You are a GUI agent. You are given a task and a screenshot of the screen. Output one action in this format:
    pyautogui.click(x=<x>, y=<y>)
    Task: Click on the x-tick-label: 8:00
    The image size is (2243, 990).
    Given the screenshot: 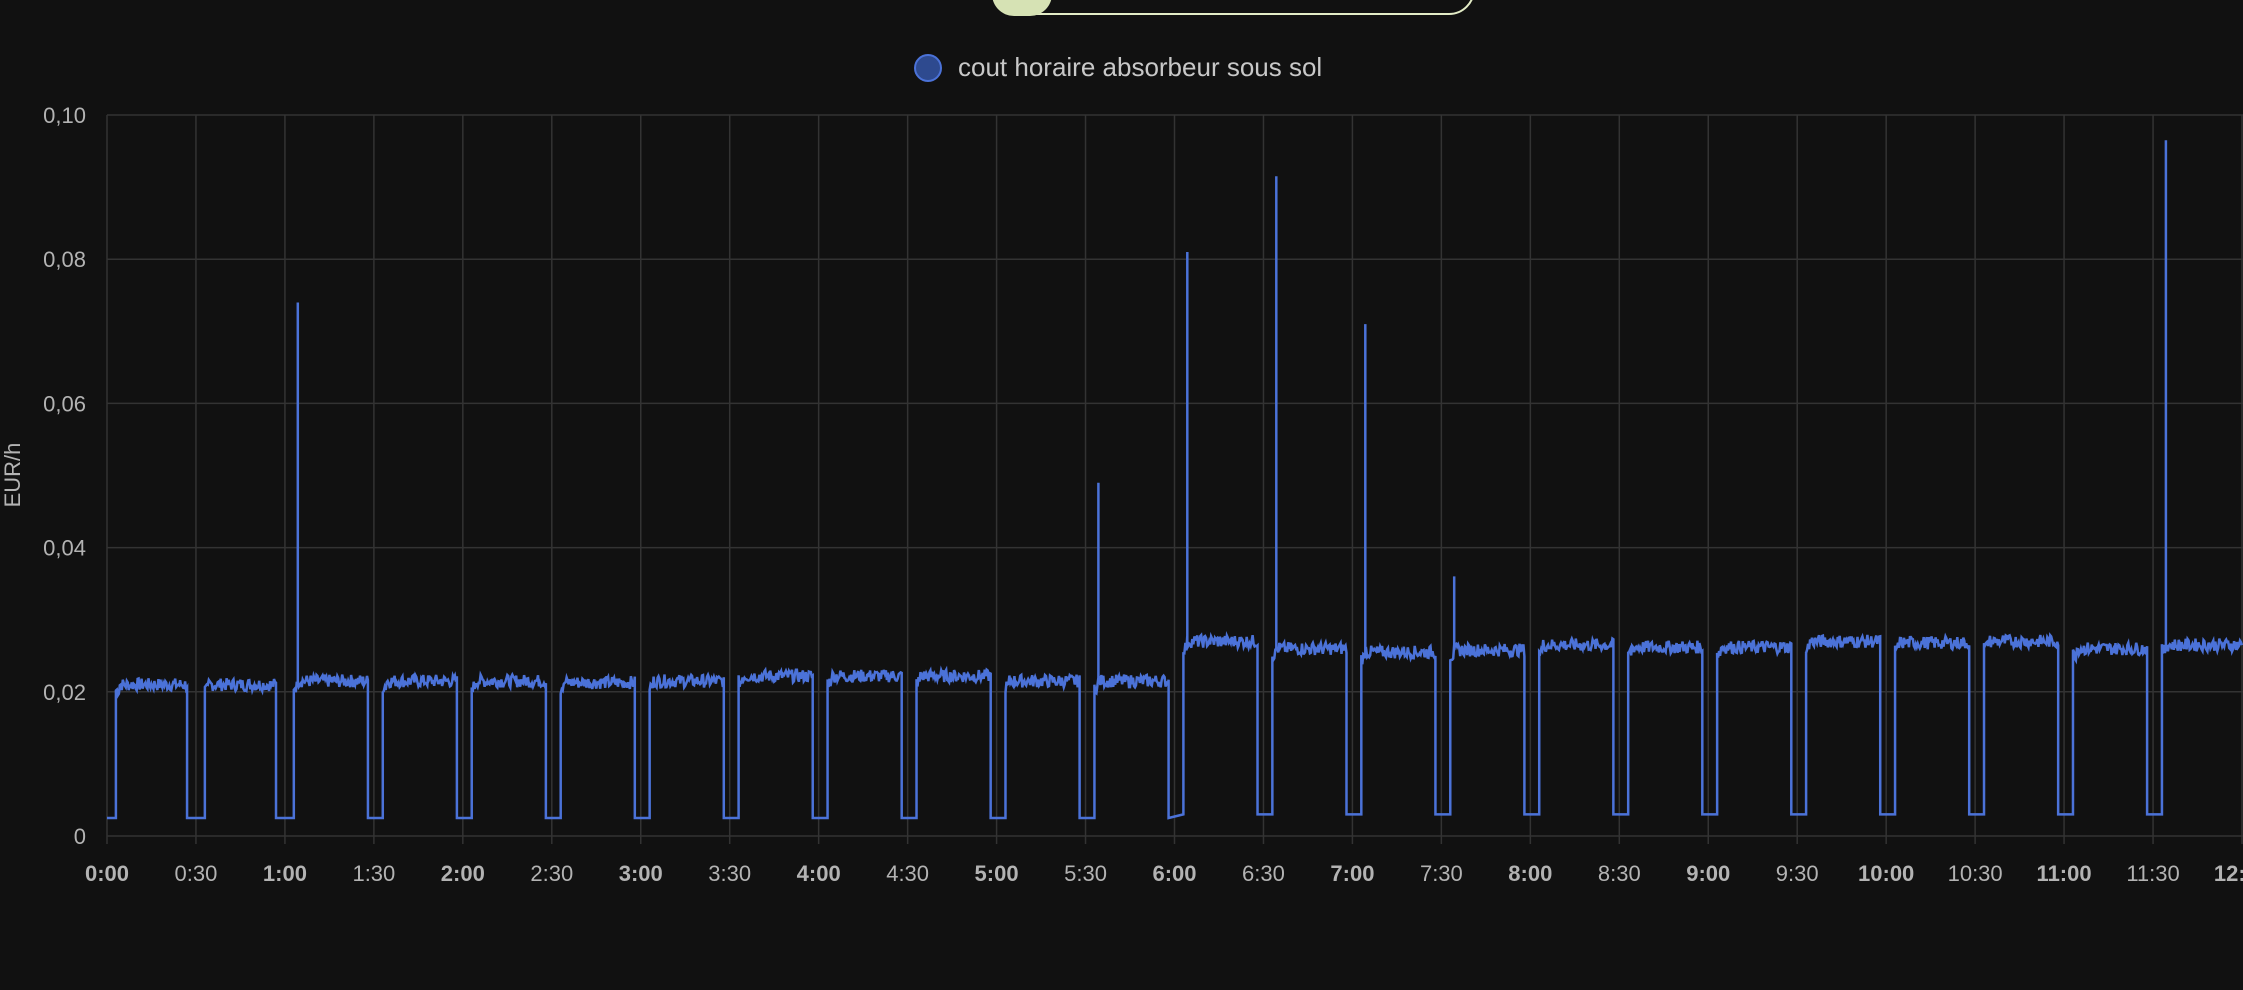 What is the action you would take?
    pyautogui.click(x=1530, y=873)
    